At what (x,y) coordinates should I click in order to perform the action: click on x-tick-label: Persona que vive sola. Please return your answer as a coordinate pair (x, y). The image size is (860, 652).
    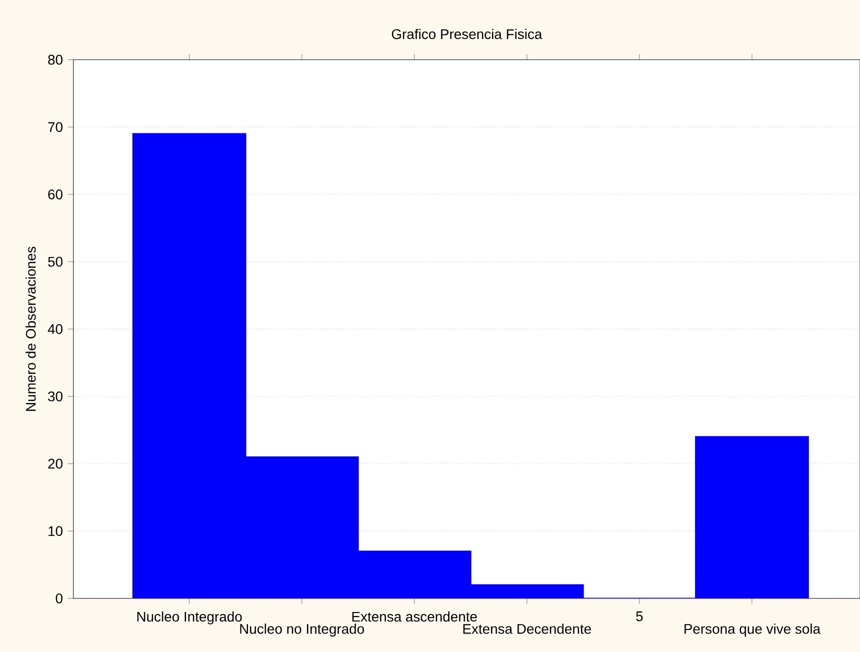
    Looking at the image, I should click on (752, 630).